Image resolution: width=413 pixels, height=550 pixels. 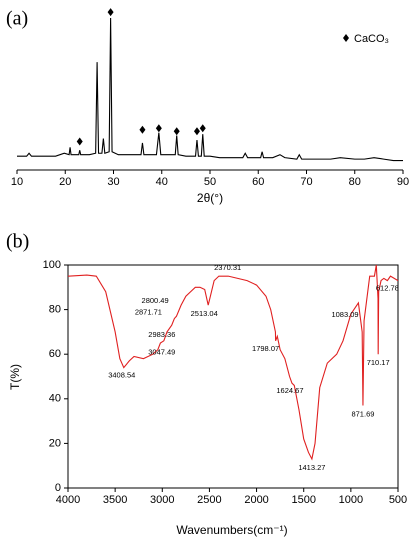 What do you see at coordinates (303, 500) in the screenshot?
I see `x-tick-label: 1500` at bounding box center [303, 500].